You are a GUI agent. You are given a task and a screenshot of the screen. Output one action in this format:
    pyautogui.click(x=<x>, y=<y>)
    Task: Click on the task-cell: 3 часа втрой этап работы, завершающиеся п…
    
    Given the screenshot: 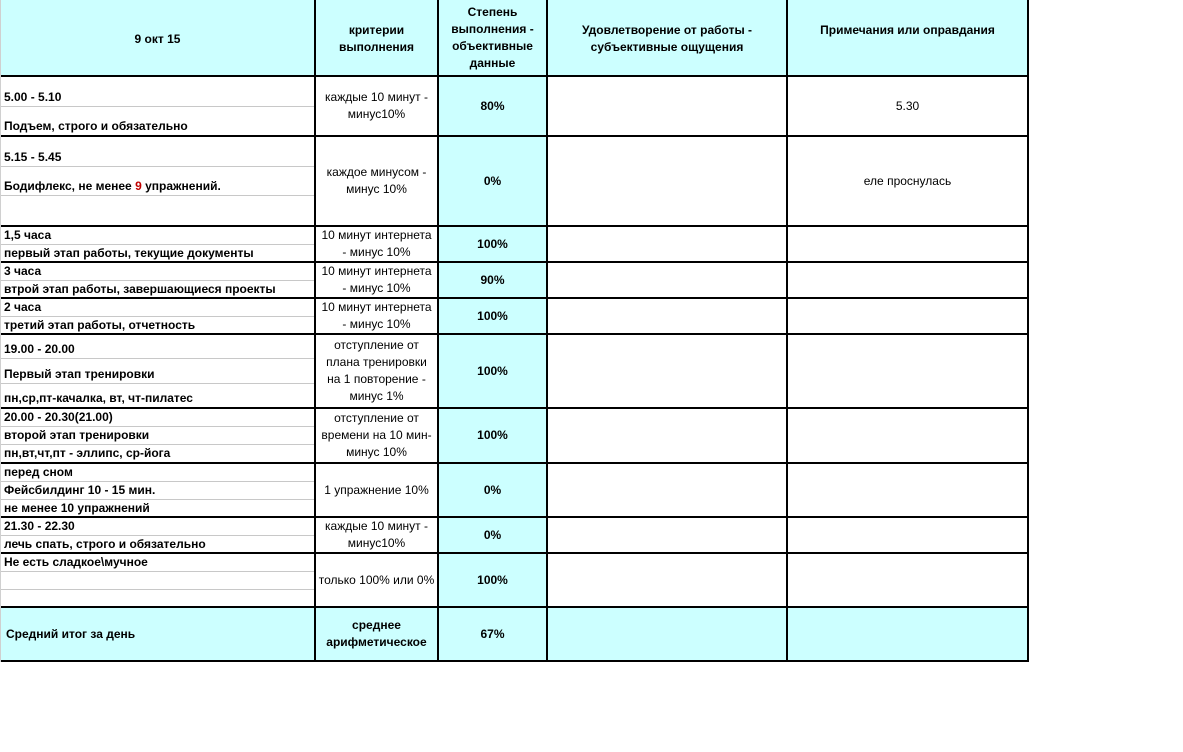 What is the action you would take?
    pyautogui.click(x=158, y=280)
    